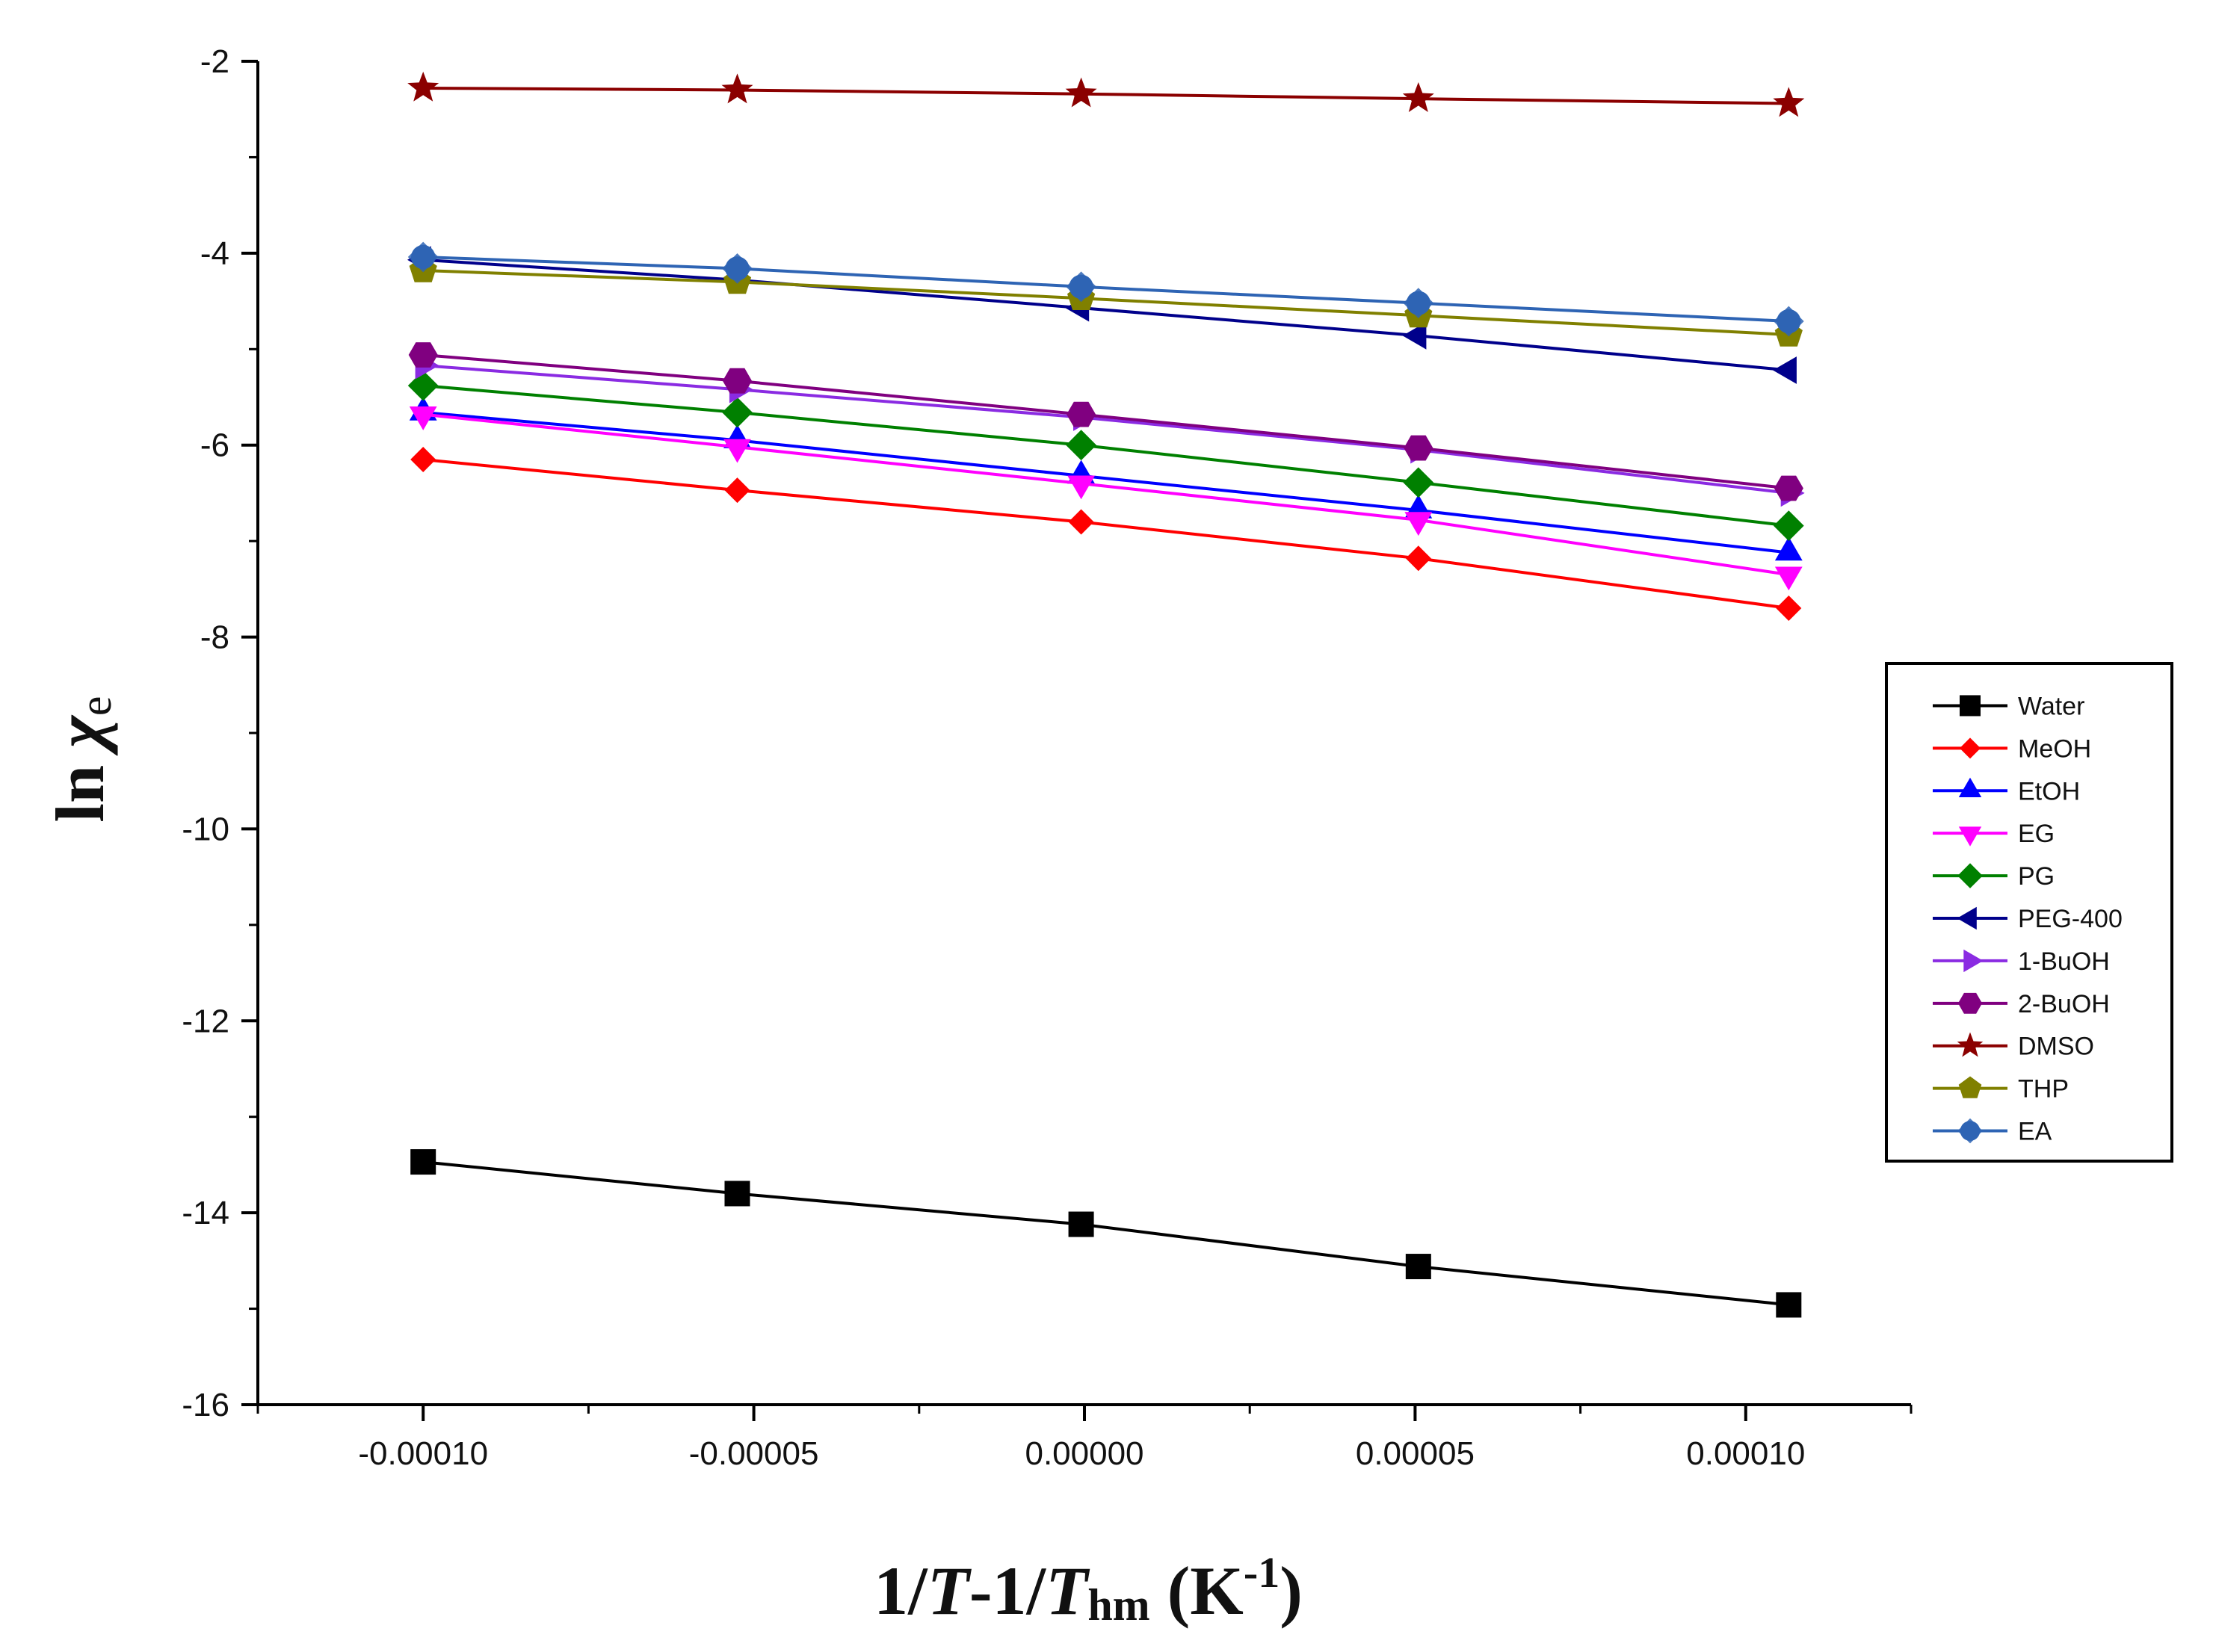 The width and height of the screenshot is (2213, 1652). I want to click on legend-label: PG, so click(2036, 876).